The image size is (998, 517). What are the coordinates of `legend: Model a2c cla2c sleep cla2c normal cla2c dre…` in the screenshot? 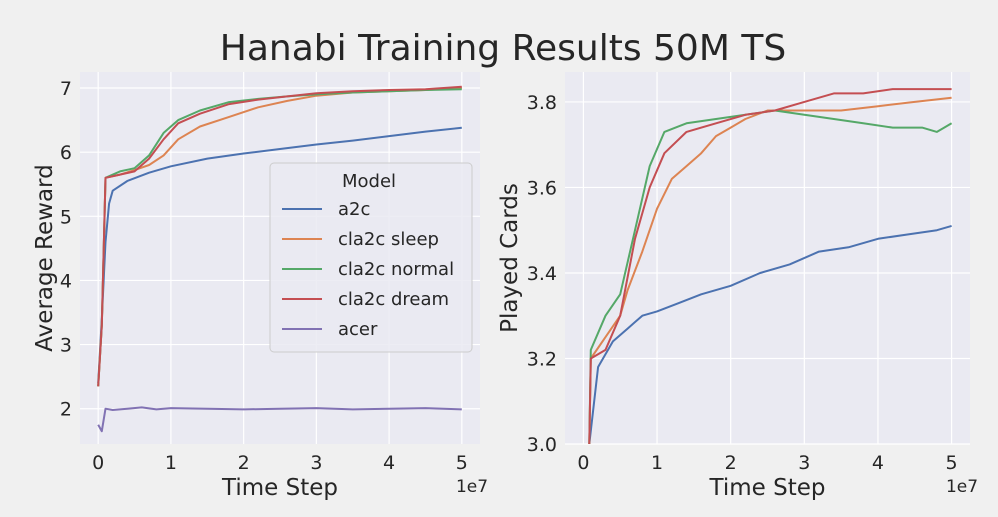 It's located at (371, 257).